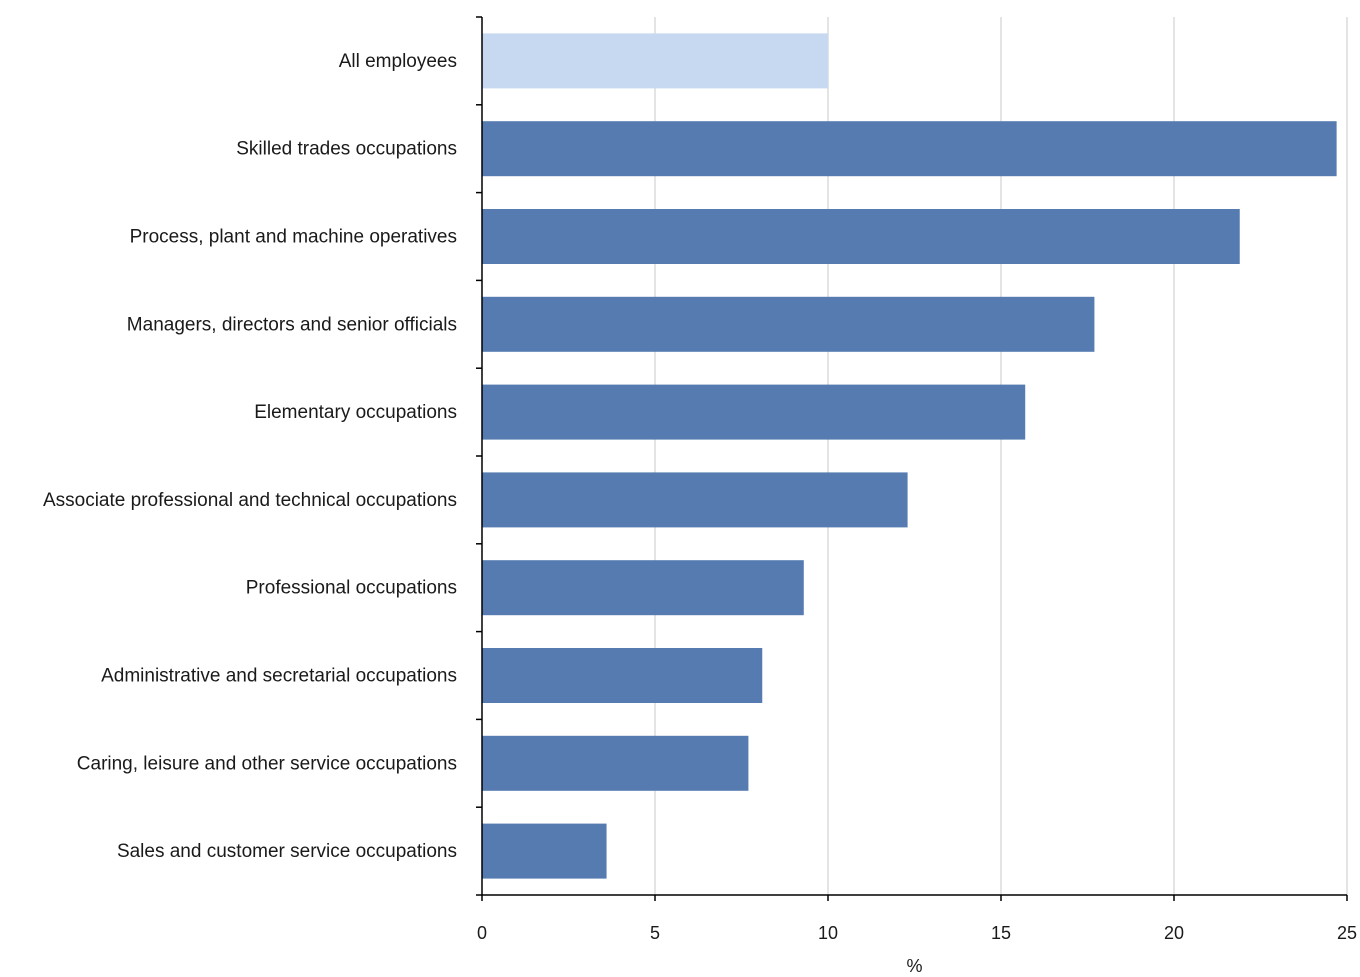 Image resolution: width=1360 pixels, height=977 pixels. I want to click on category-label-0: All employees, so click(398, 61).